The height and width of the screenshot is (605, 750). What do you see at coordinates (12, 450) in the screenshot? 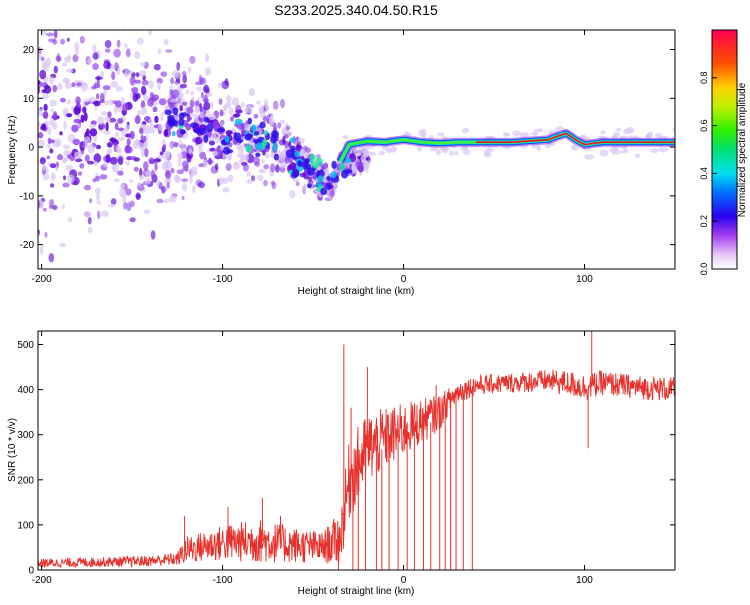
I see `snr-y-label: SNR (10 * v/v)` at bounding box center [12, 450].